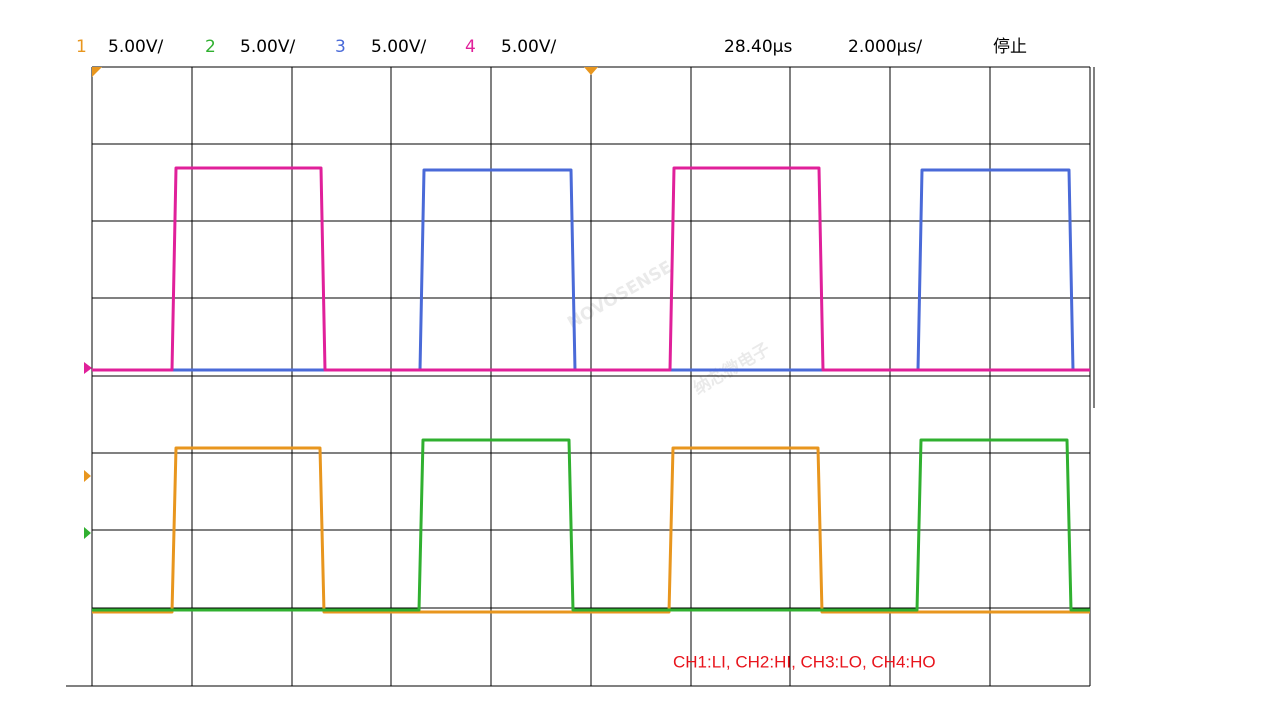 This screenshot has height=720, width=1280. What do you see at coordinates (620, 295) in the screenshot?
I see `watermark-brand: NOVOSENSE` at bounding box center [620, 295].